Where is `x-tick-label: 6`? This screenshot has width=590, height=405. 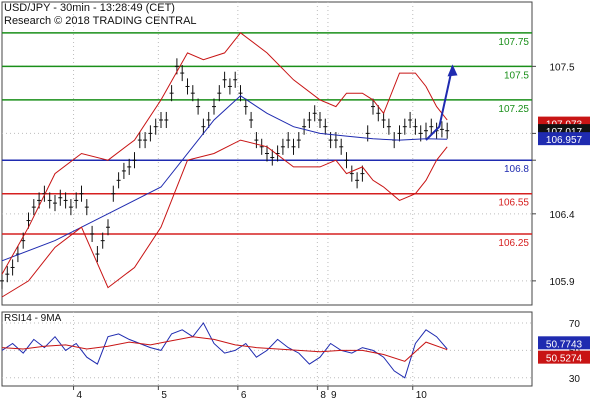 x-tick-label: 6 is located at coordinates (244, 395).